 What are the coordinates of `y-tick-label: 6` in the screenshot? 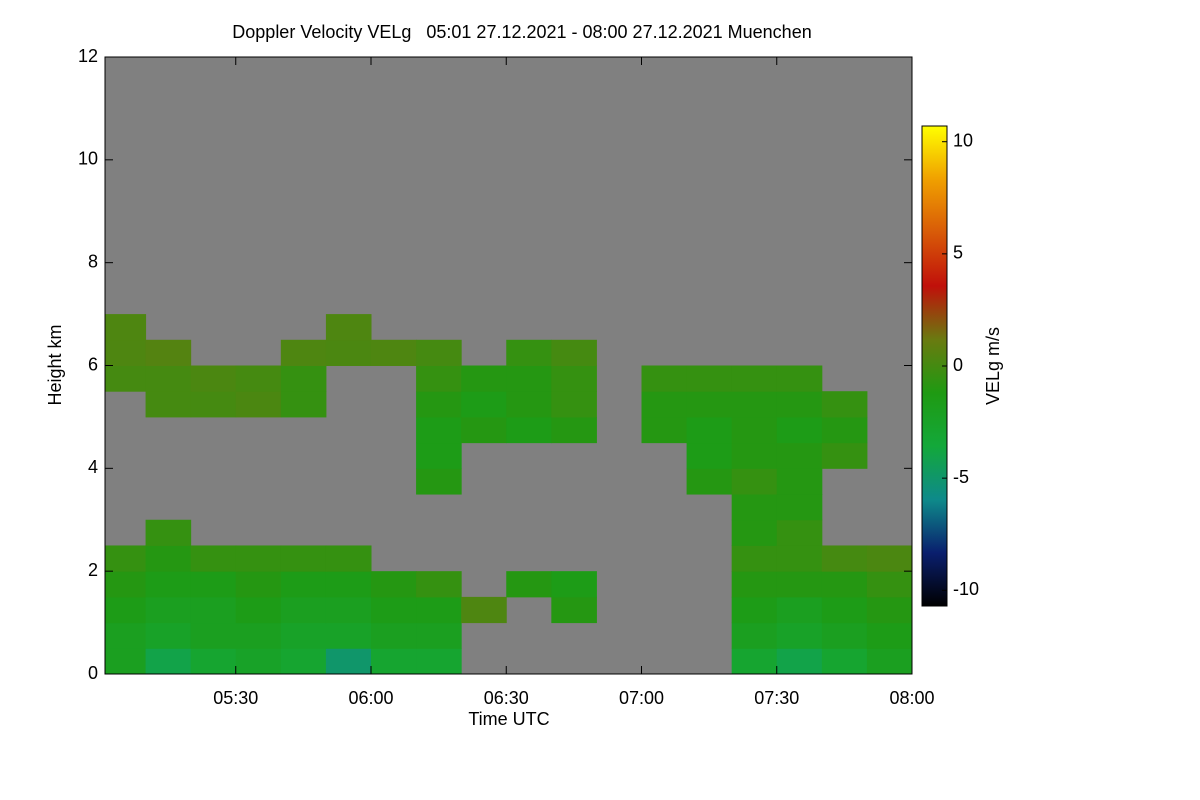 It's located at (93, 364).